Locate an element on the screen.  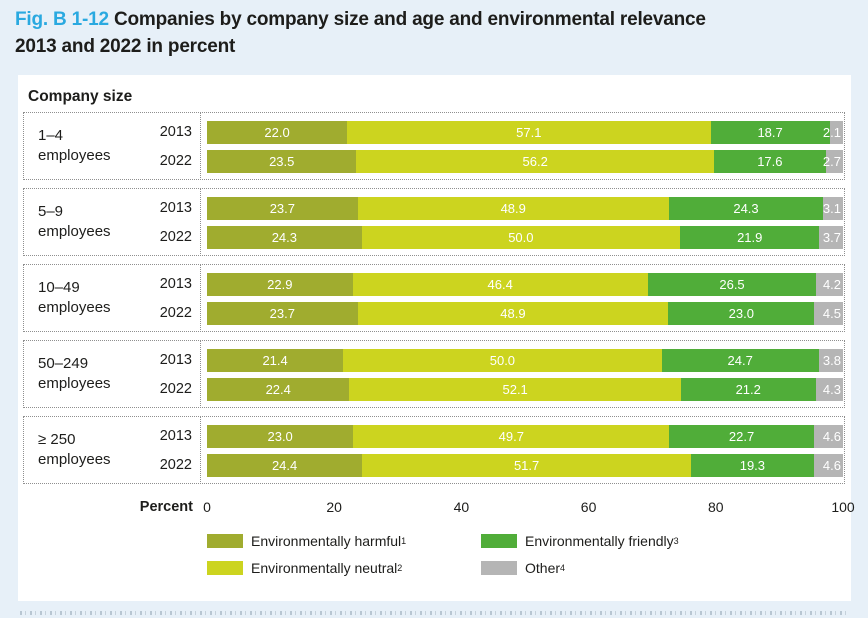
bar-segment-other: 2.1 is located at coordinates (833, 132).